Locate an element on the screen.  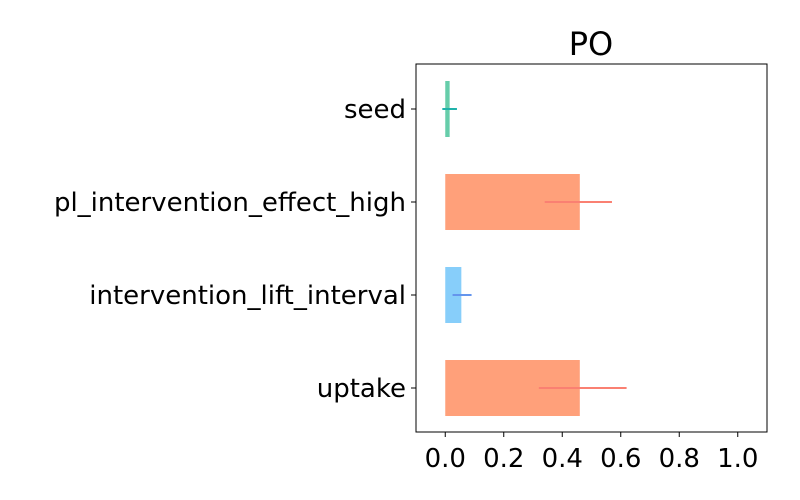
y-tick-label: uptake is located at coordinates (361, 389).